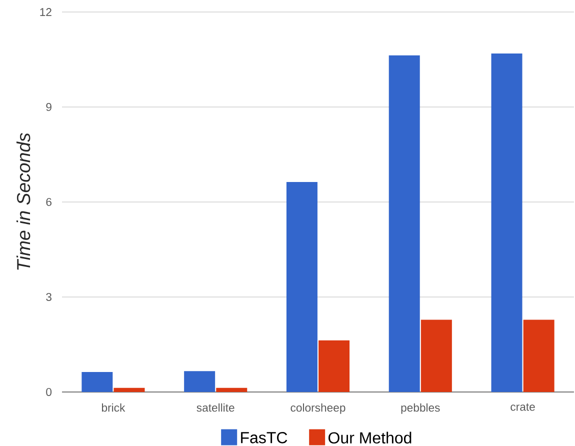  Describe the element at coordinates (114, 407) in the screenshot. I see `x-tick-label: brick` at that location.